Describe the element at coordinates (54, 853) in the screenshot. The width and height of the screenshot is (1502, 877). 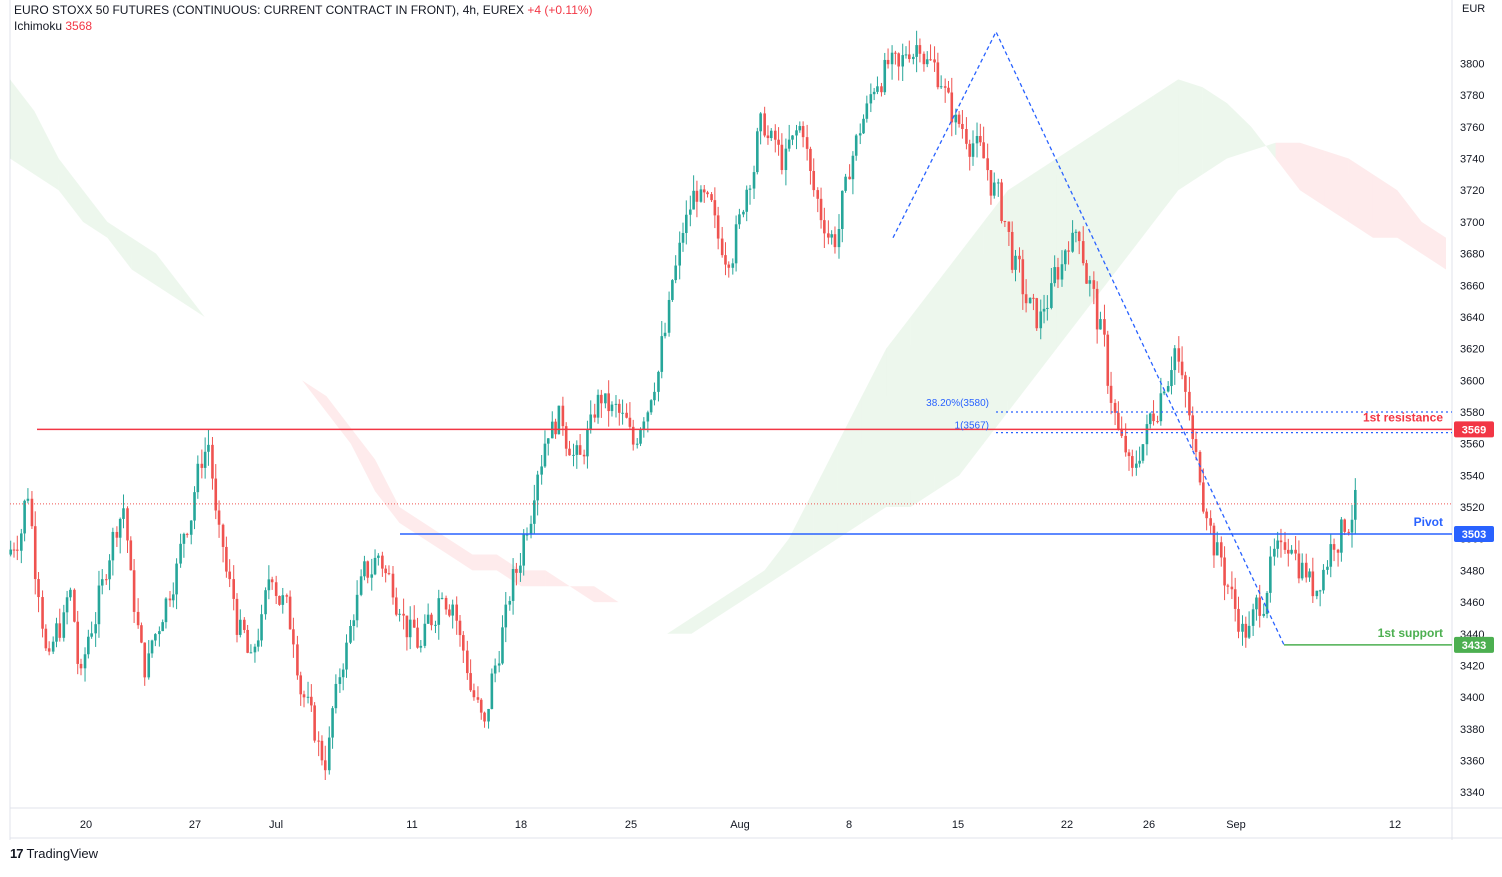
I see `tradingview-brand: 17 TradingView` at that location.